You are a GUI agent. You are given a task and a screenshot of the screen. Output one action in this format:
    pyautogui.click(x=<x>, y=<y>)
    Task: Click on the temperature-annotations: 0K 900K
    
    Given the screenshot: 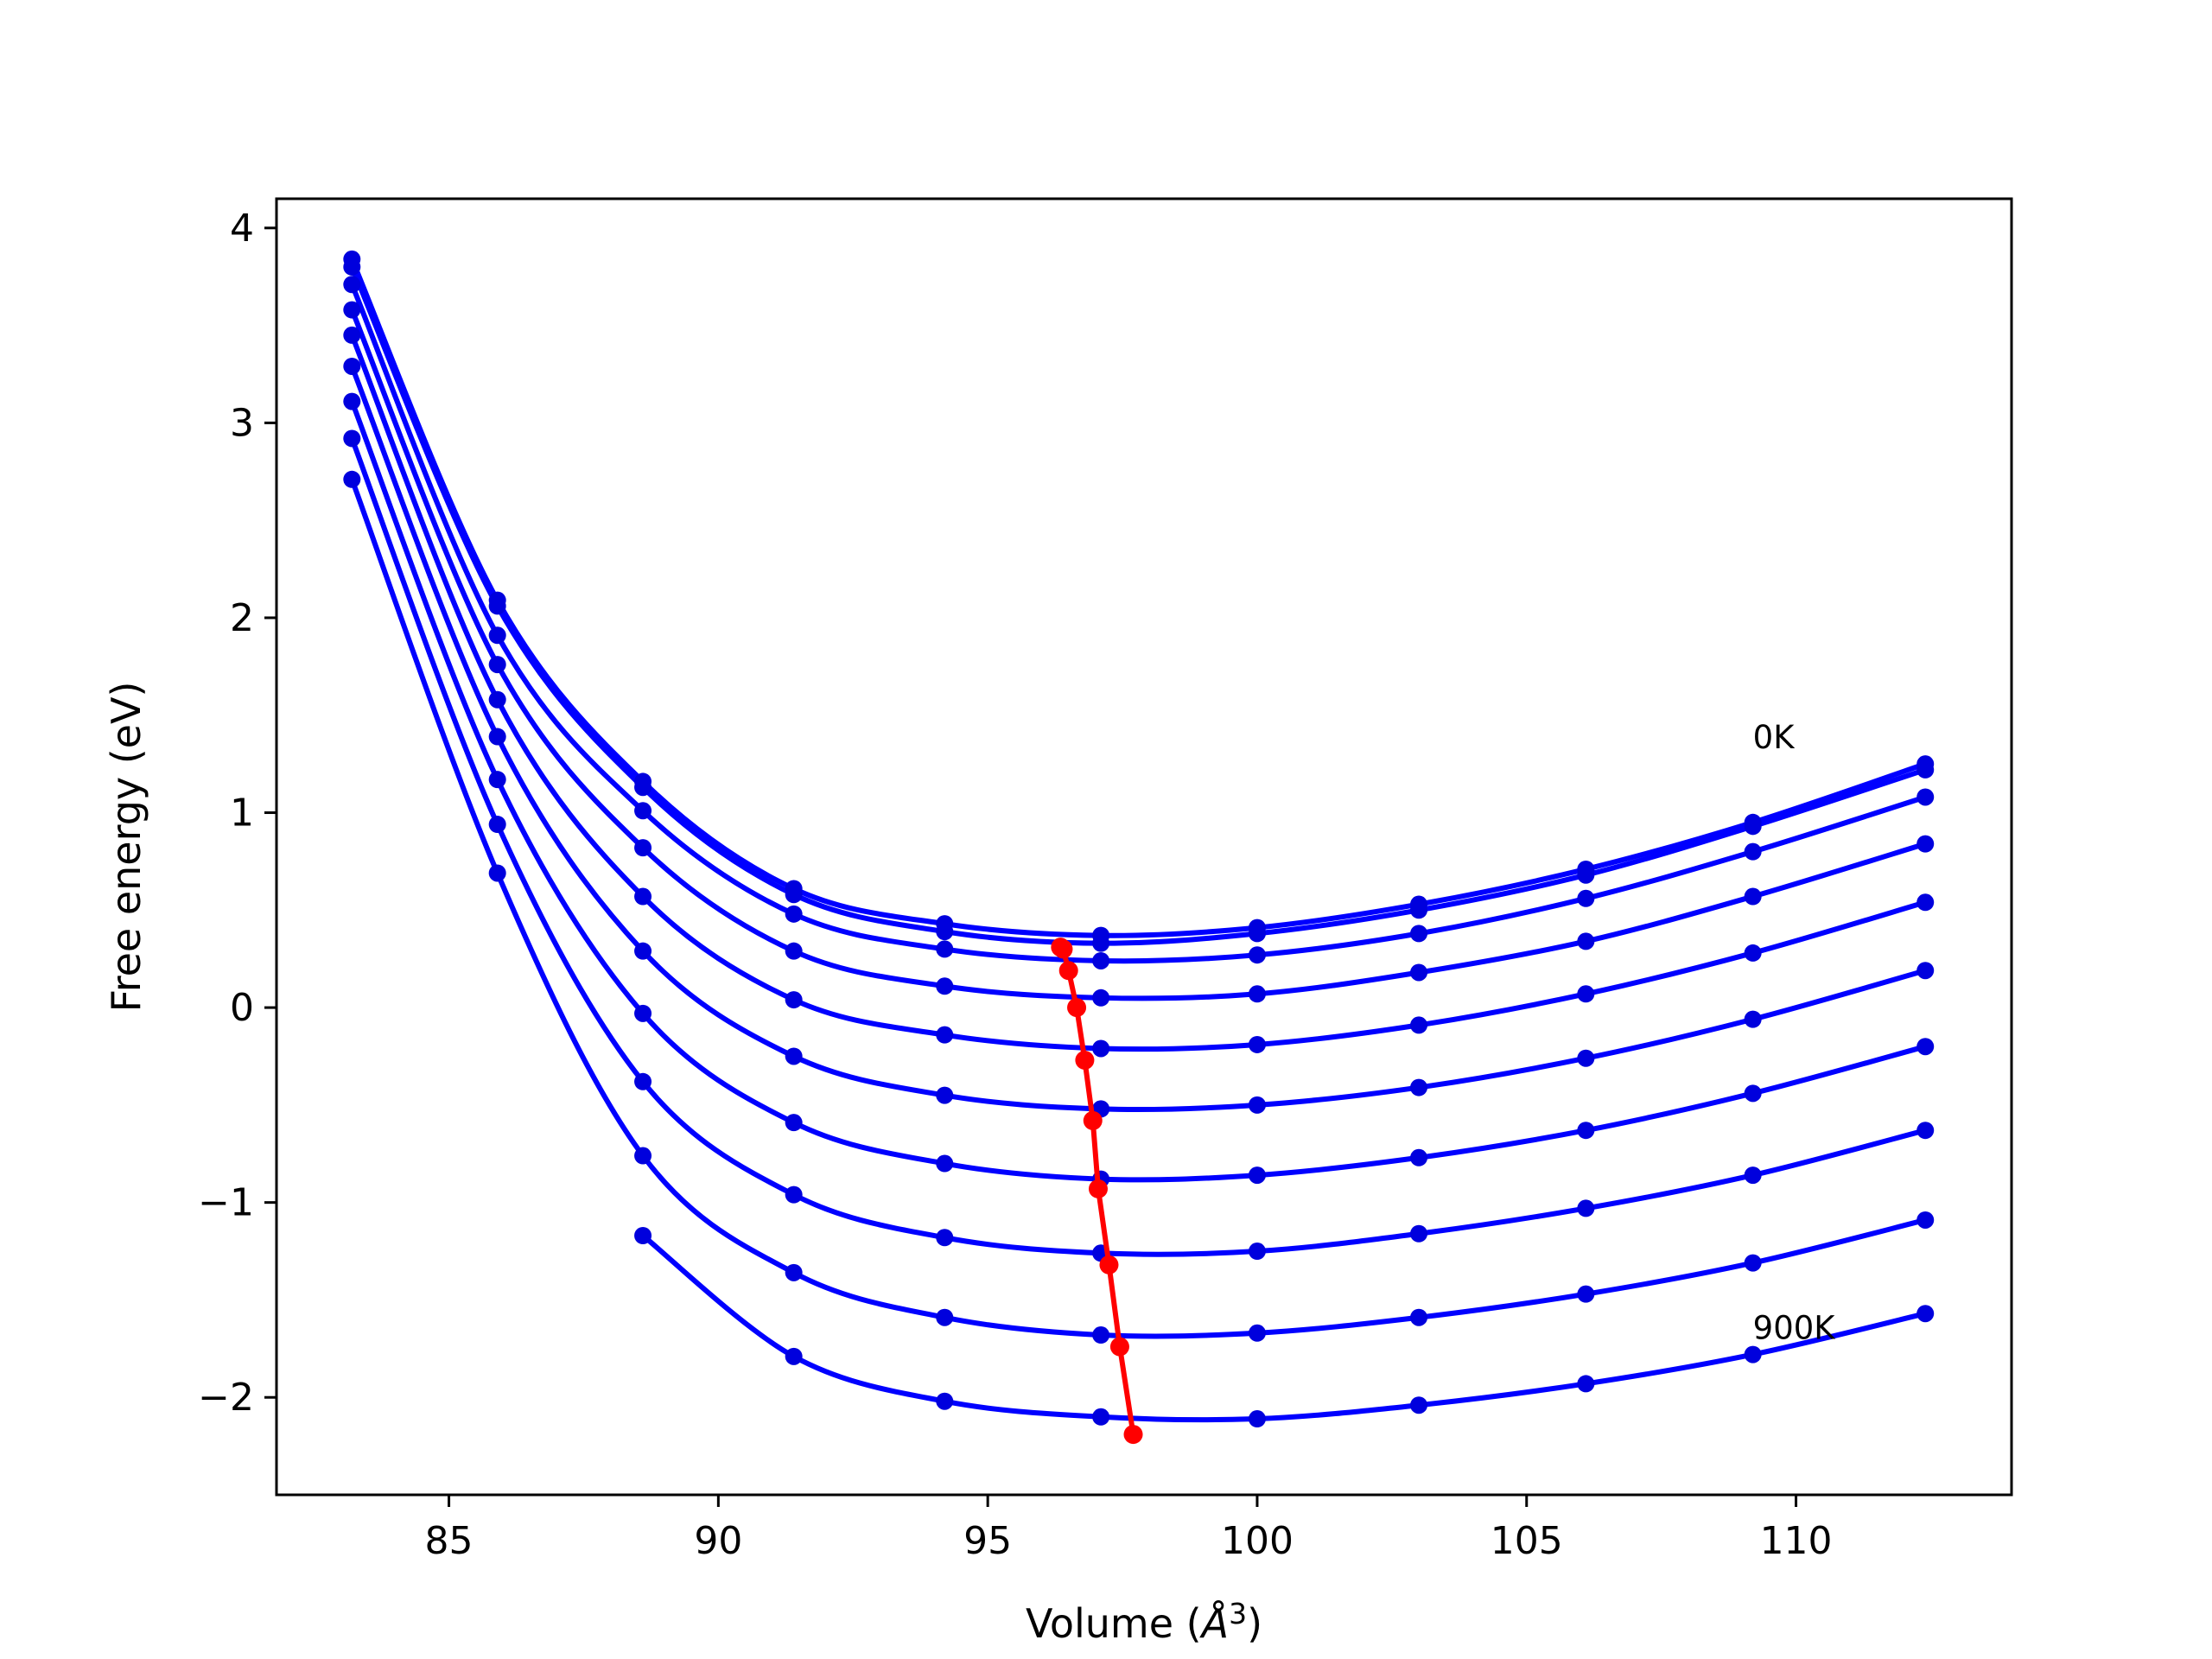 What is the action you would take?
    pyautogui.click(x=1795, y=1032)
    